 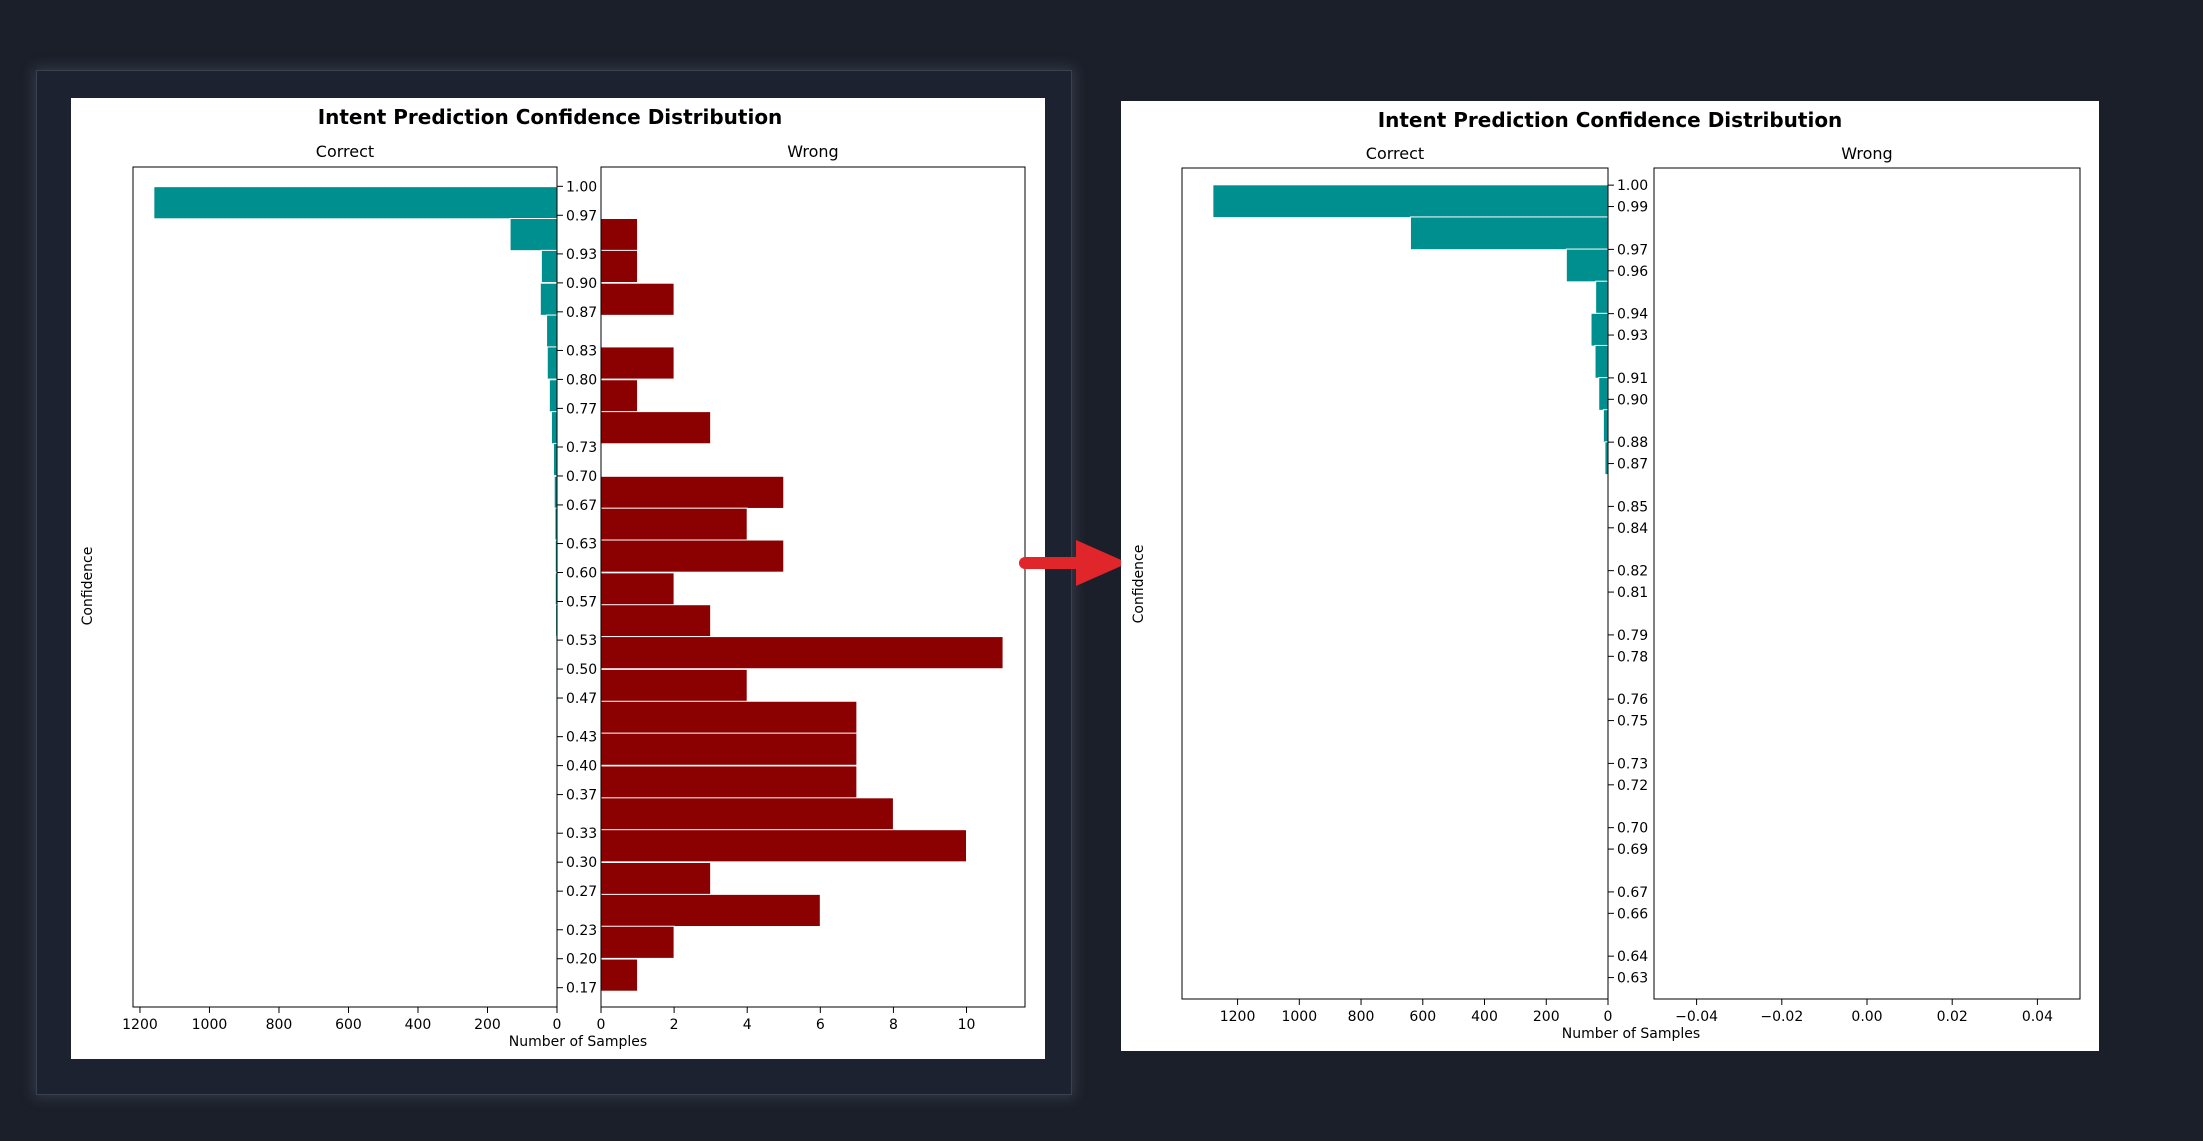 I want to click on after-y-tick-label: 0.96, so click(x=1632, y=272).